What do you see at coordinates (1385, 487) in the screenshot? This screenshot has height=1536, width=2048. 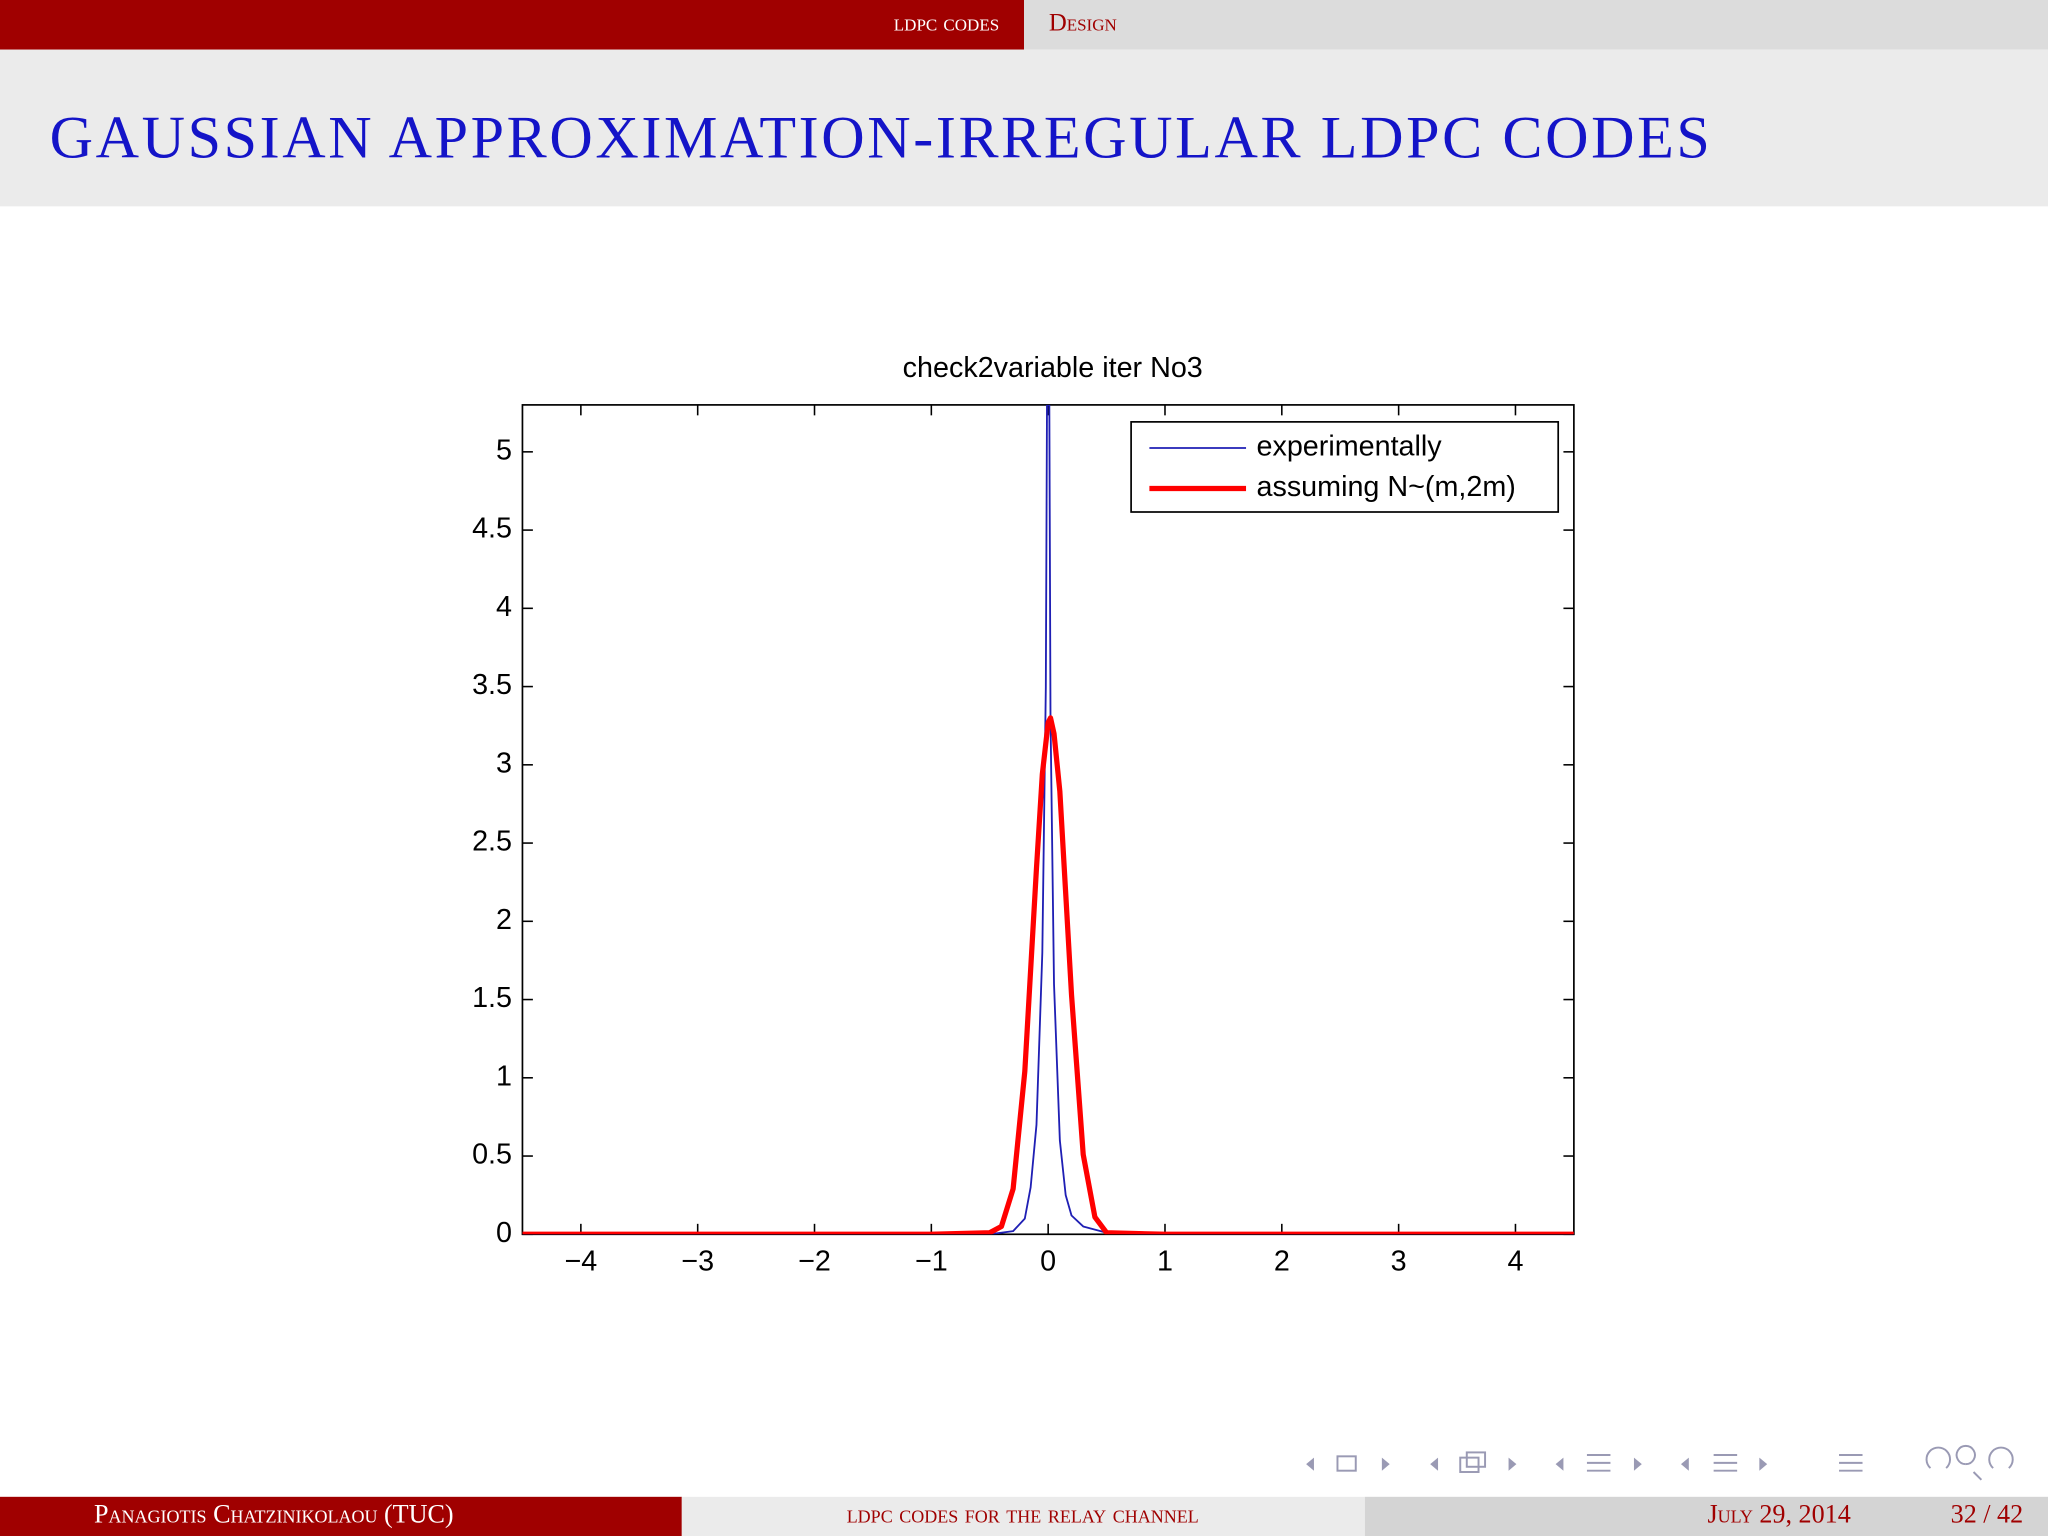 I see `legend-label: assuming N~(m,2m)` at bounding box center [1385, 487].